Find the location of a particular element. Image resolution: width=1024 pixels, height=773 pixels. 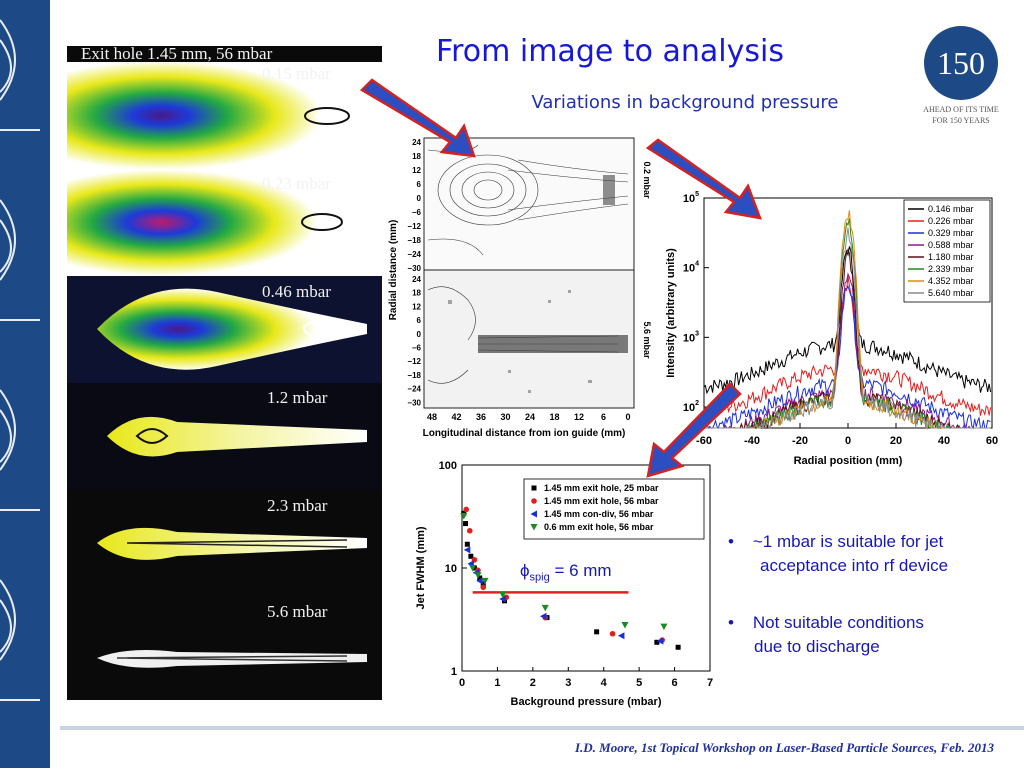

sidebar-decoration is located at coordinates (25, 384).